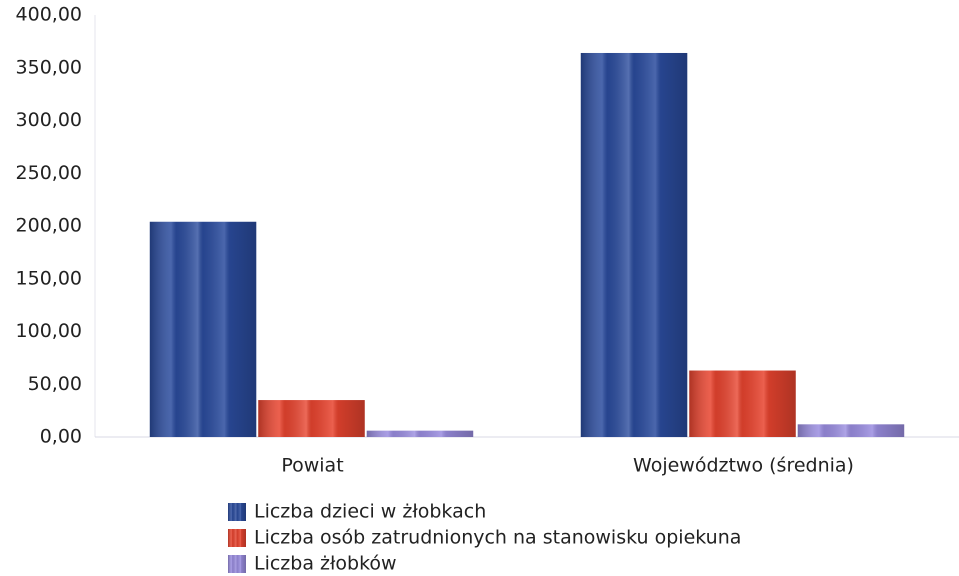  Describe the element at coordinates (312, 466) in the screenshot. I see `x-tick-label: Powiat` at that location.